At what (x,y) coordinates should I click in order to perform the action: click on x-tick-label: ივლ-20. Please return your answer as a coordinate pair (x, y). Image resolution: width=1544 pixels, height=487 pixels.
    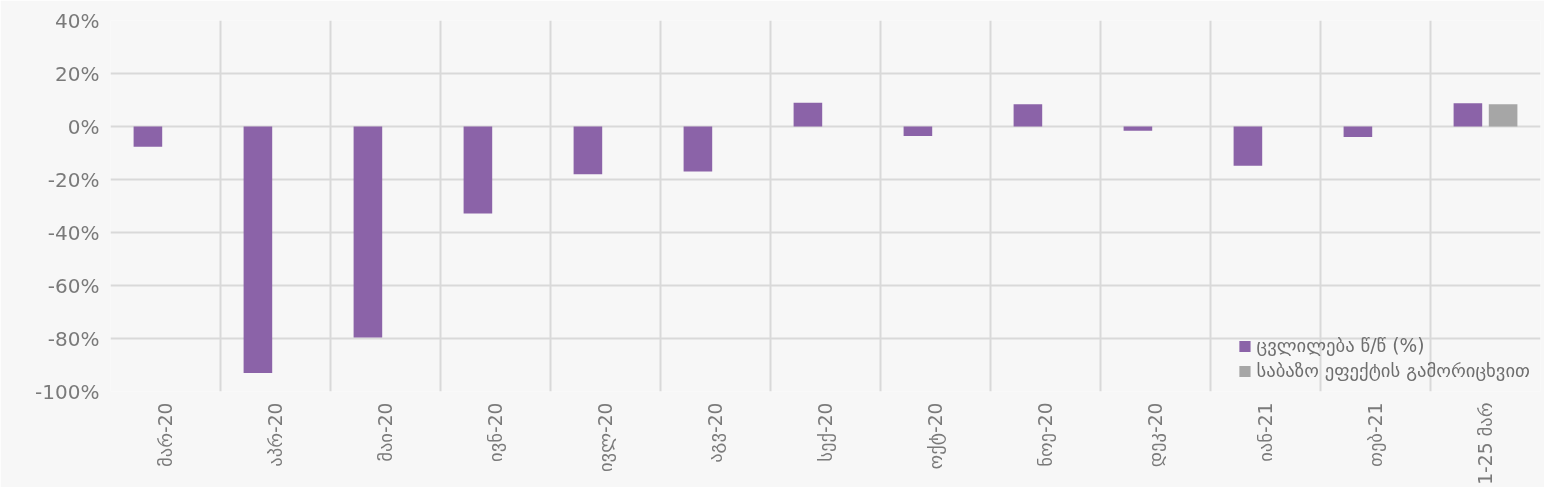
    Looking at the image, I should click on (605, 437).